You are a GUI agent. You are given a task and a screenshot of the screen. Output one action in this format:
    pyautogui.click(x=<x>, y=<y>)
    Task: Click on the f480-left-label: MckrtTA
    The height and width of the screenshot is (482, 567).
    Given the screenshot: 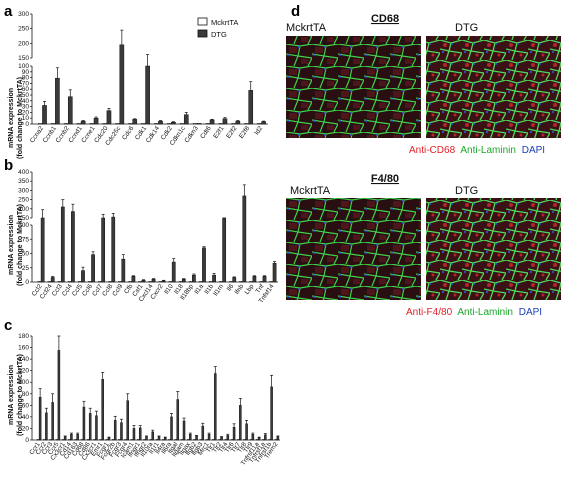 What is the action you would take?
    pyautogui.click(x=310, y=191)
    